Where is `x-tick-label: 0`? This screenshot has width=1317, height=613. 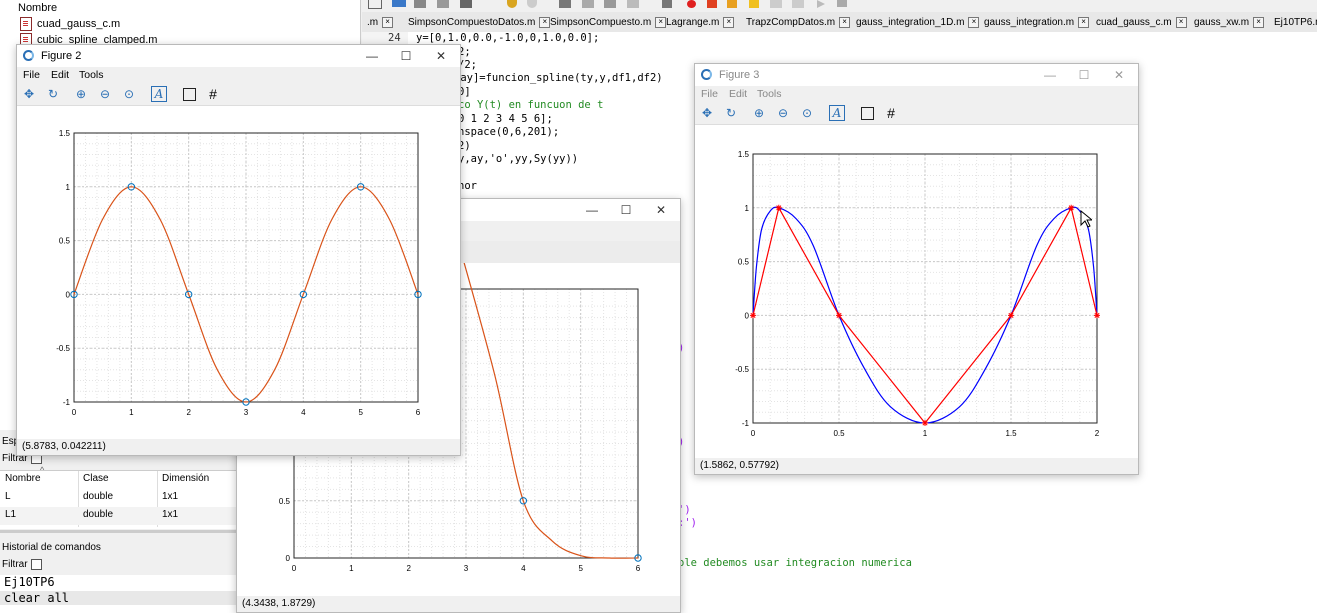
x-tick-label: 0 is located at coordinates (74, 412).